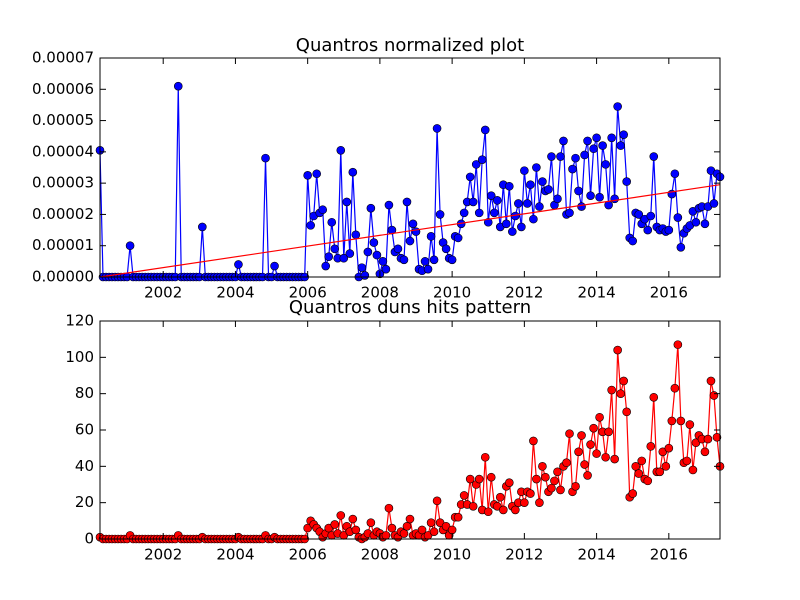 Image resolution: width=800 pixels, height=600 pixels. I want to click on y-tick-label: 80, so click(84, 393).